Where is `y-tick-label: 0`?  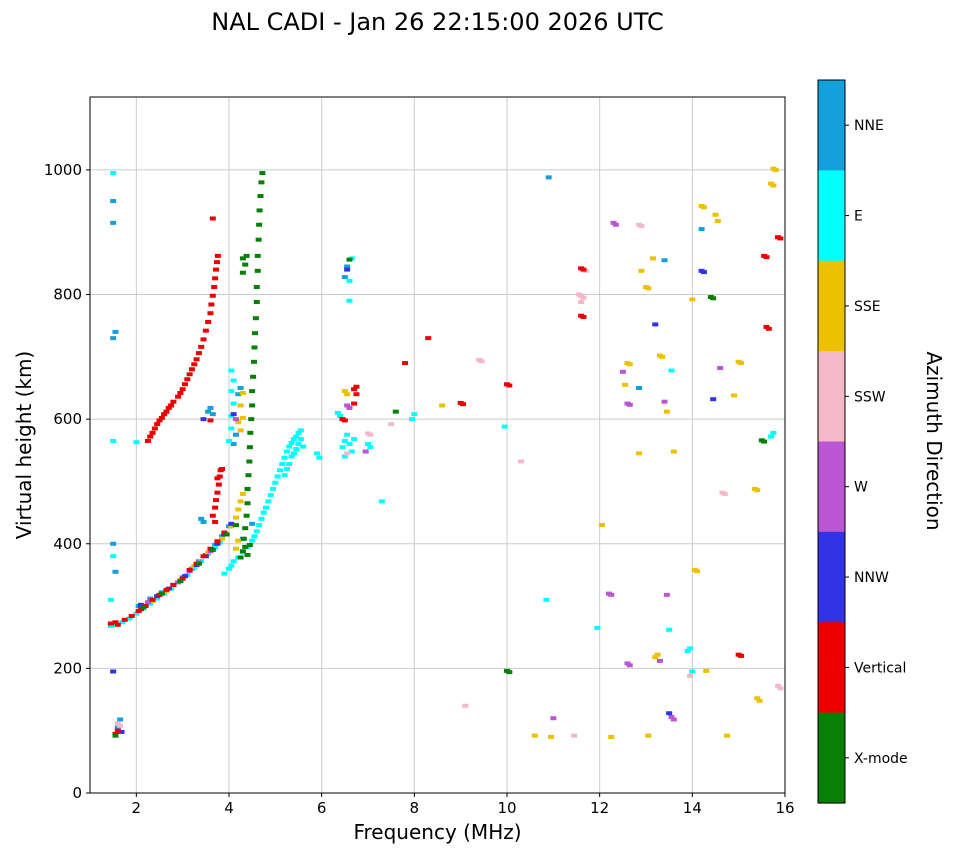
y-tick-label: 0 is located at coordinates (77, 793).